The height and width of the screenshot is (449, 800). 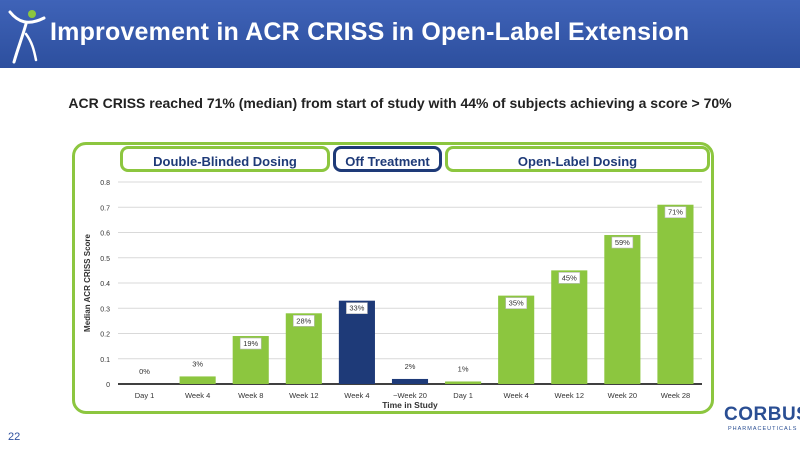 I want to click on data-label: 59%, so click(x=622, y=242).